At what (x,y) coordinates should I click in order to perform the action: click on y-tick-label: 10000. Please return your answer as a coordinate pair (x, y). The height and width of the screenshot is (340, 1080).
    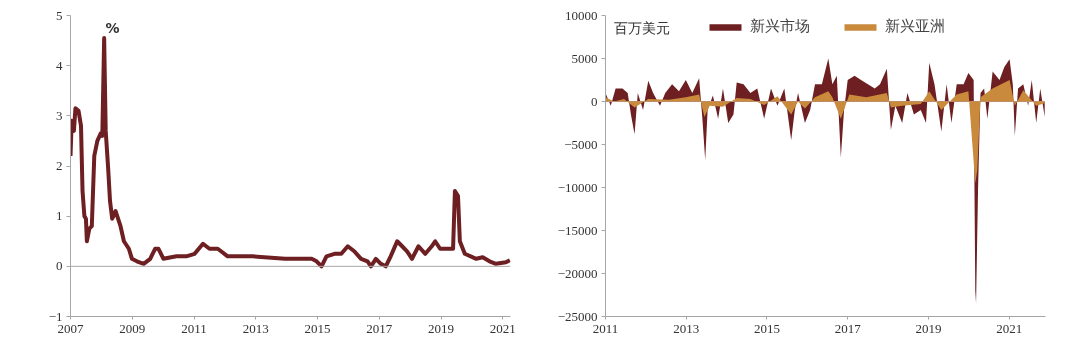
    Looking at the image, I should click on (581, 15).